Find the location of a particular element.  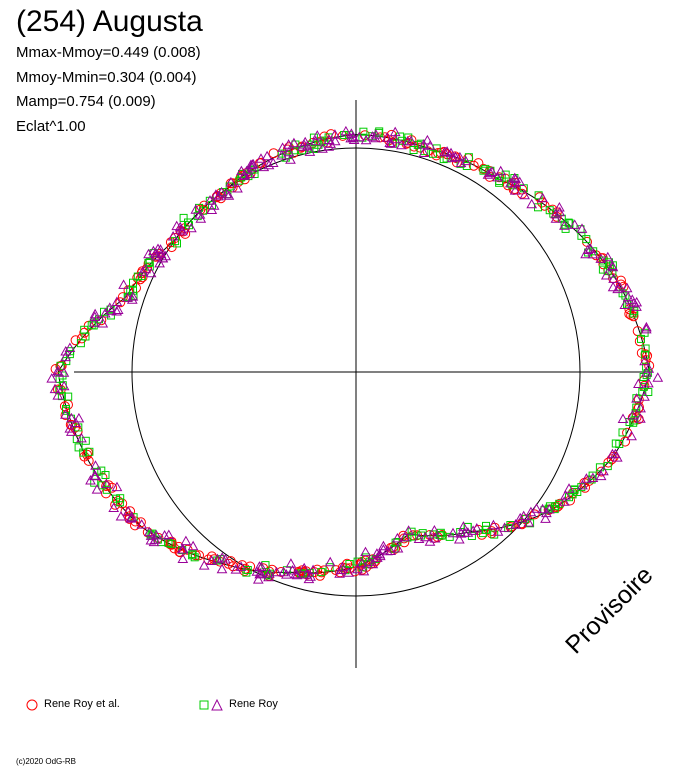

legend-circle-marker is located at coordinates (32, 705).